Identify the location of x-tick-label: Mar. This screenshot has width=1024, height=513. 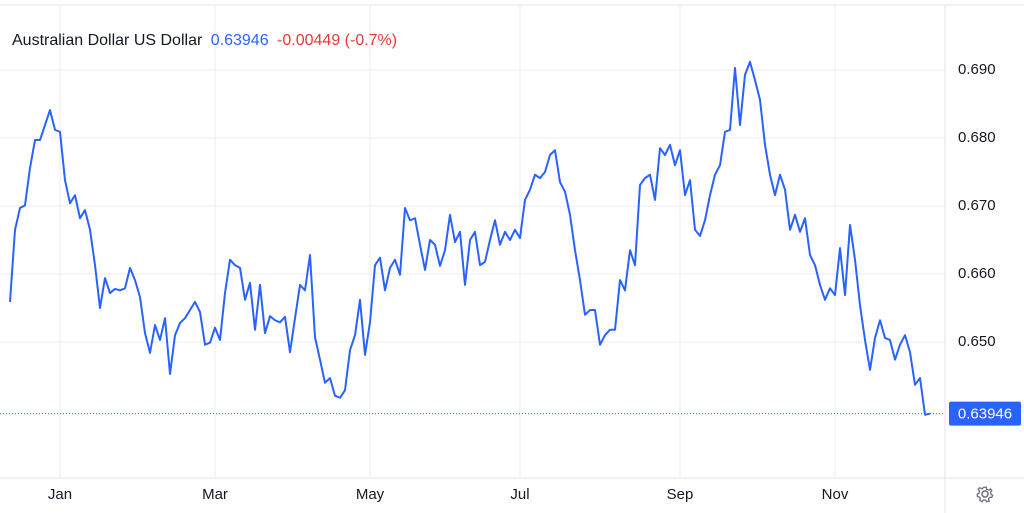
(215, 494).